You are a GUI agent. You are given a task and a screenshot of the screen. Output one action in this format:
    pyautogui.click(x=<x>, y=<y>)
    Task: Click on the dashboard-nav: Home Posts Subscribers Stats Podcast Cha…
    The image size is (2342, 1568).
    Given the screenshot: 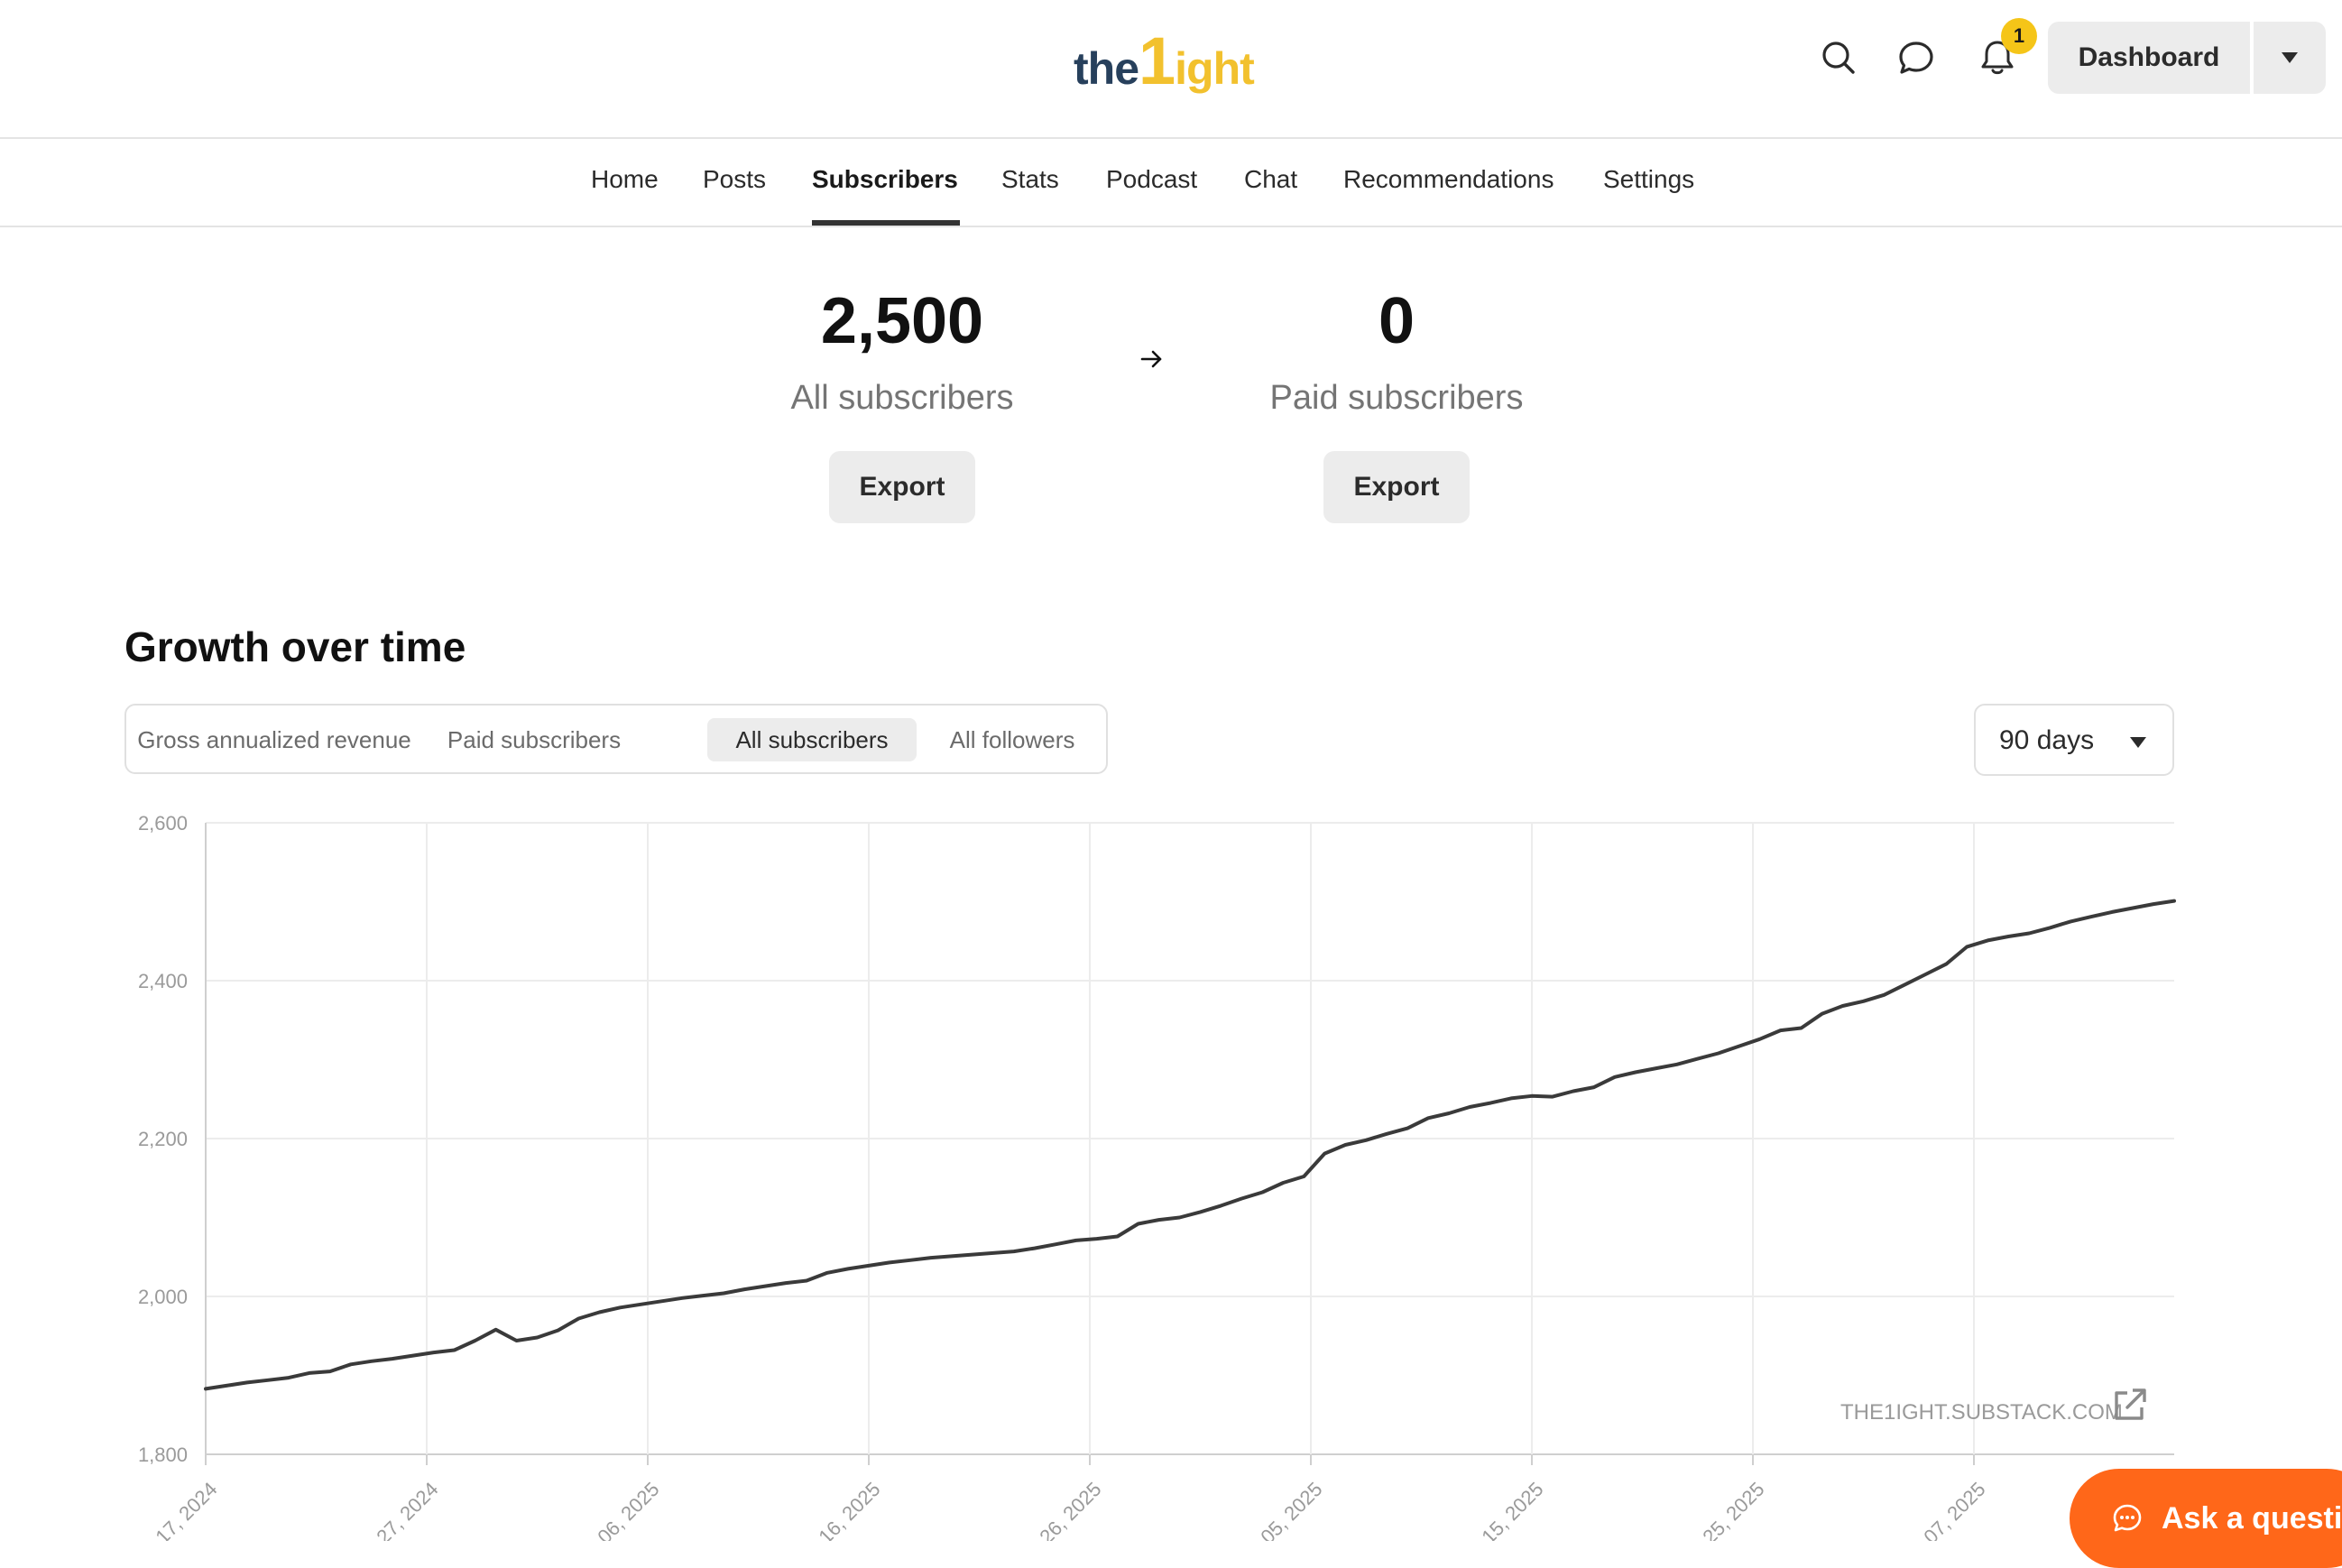 What is the action you would take?
    pyautogui.click(x=1171, y=182)
    